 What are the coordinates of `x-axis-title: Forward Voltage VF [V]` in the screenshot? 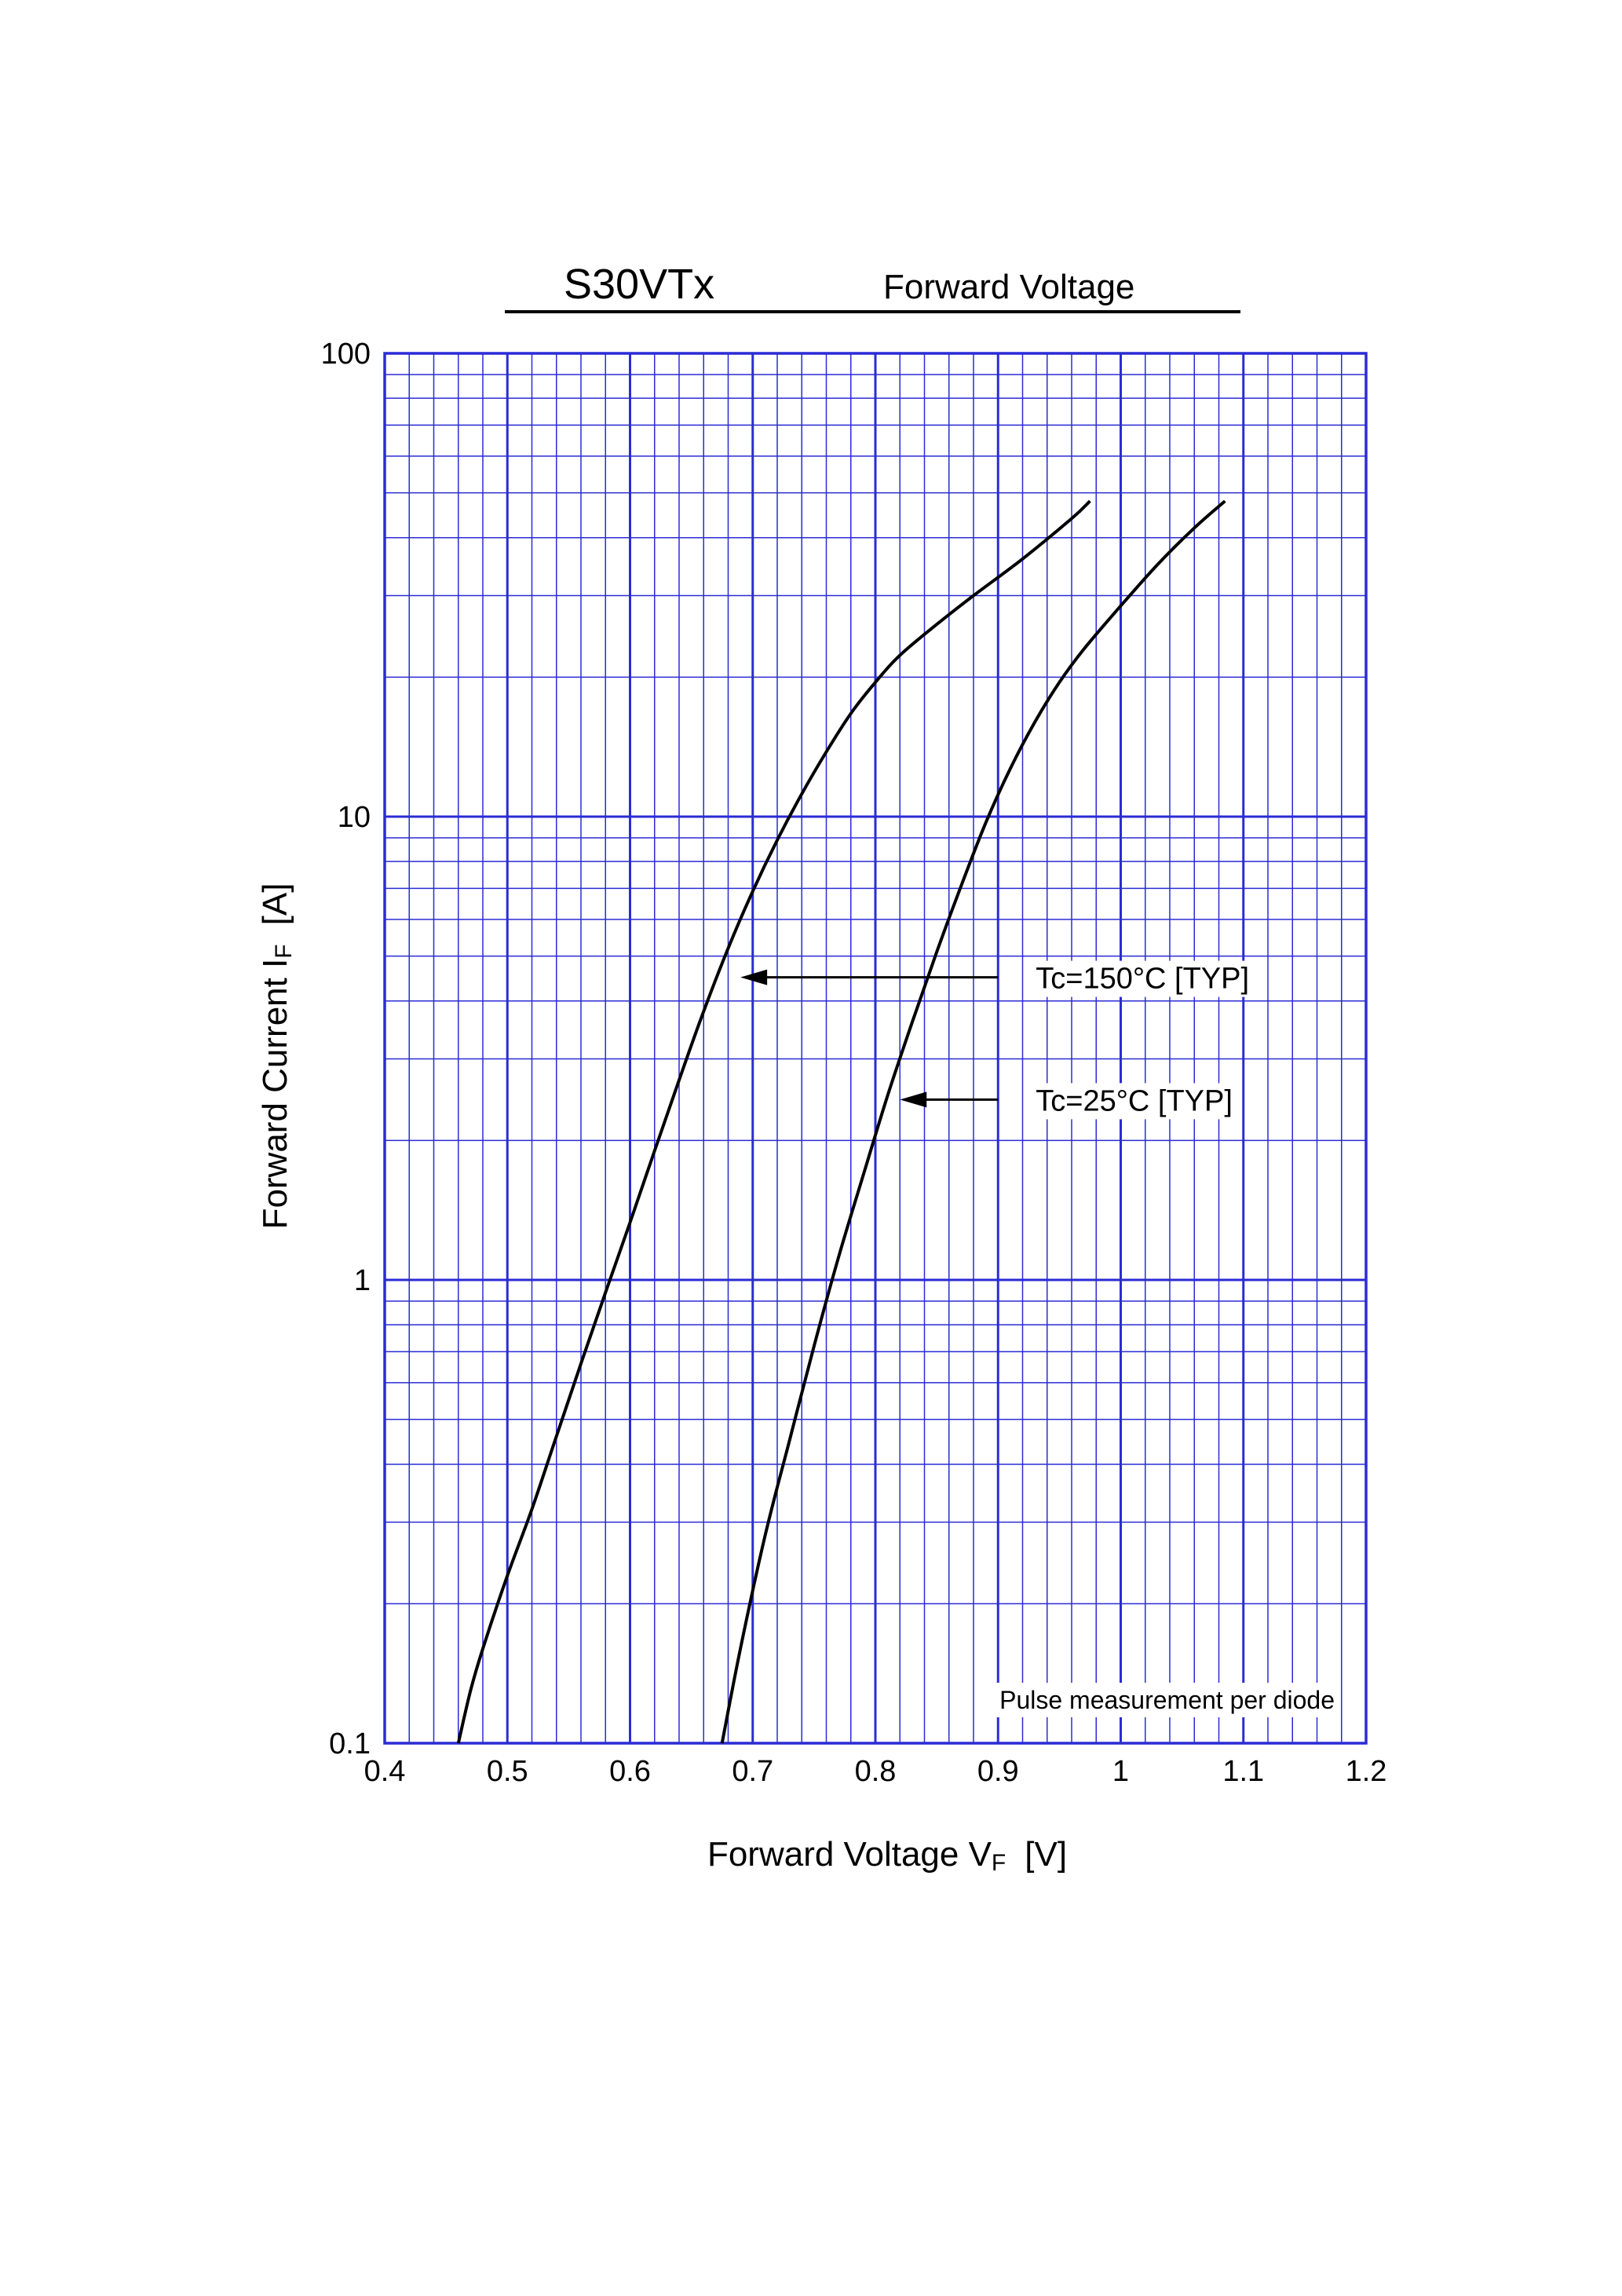 It's located at (887, 1855).